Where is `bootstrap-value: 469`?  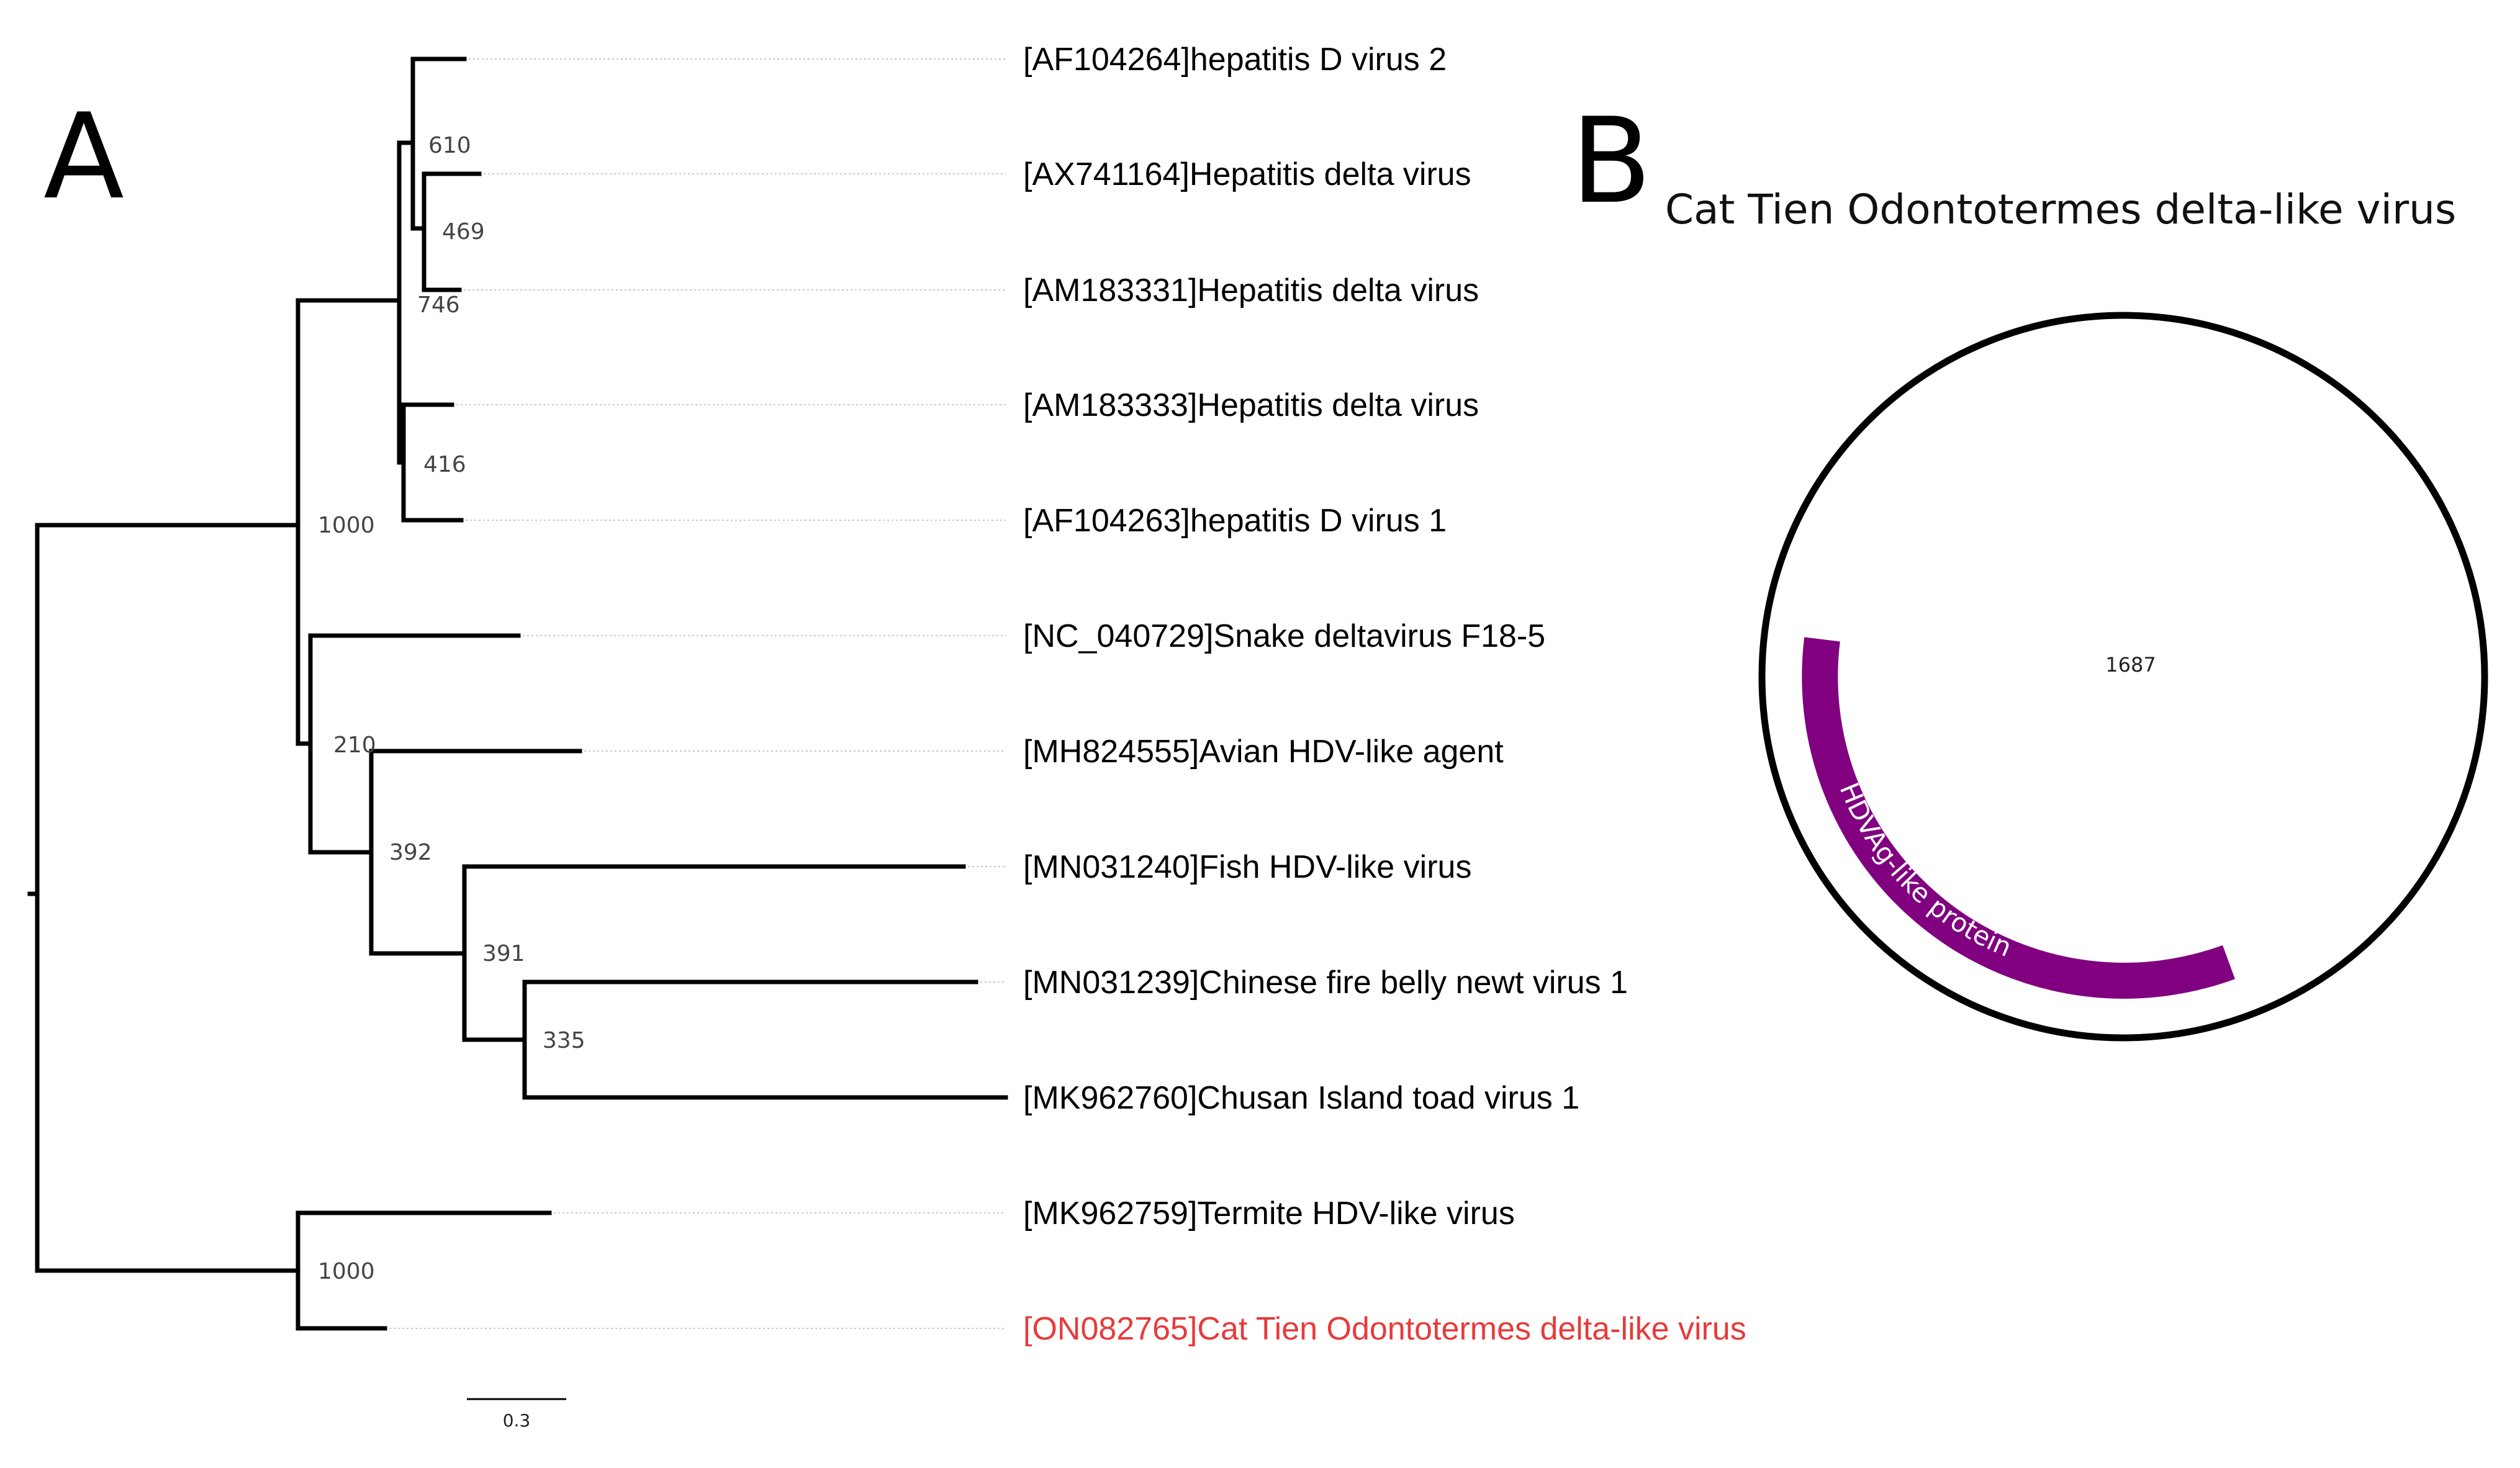
bootstrap-value: 469 is located at coordinates (464, 232).